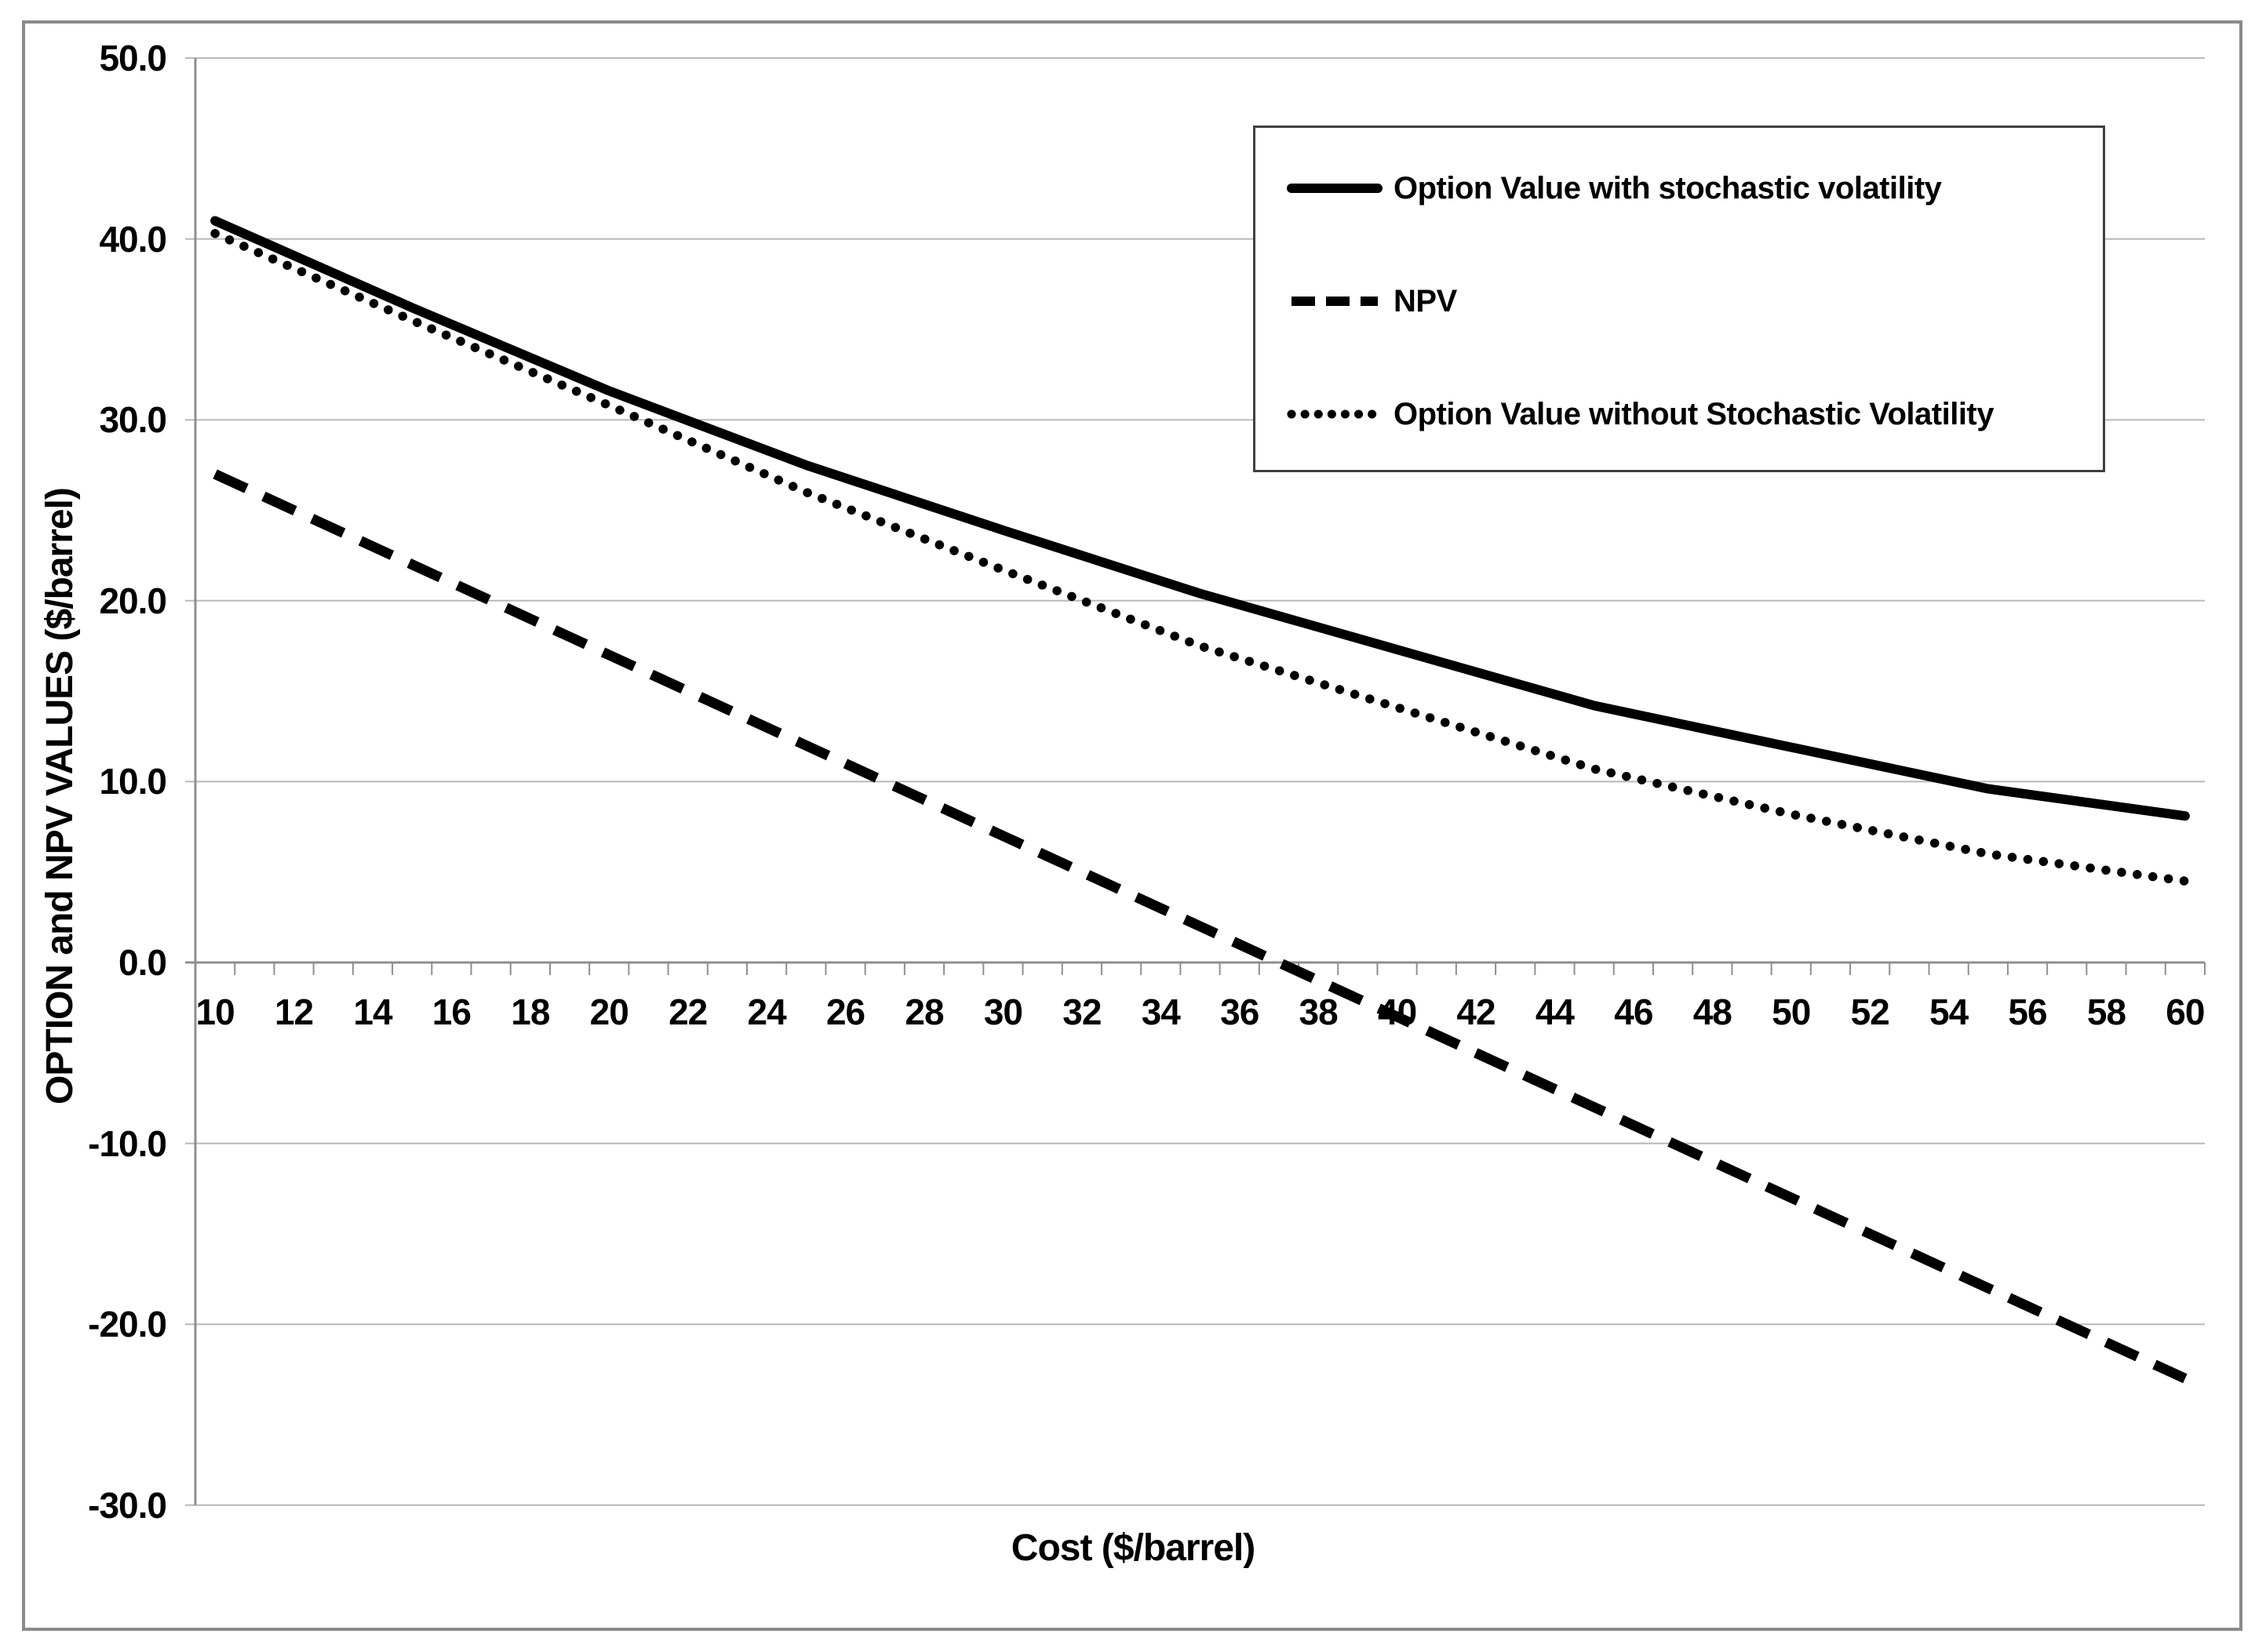 This screenshot has width=2266, height=1652. What do you see at coordinates (1335, 414) in the screenshot?
I see `legend-line-sample-dotted-icon` at bounding box center [1335, 414].